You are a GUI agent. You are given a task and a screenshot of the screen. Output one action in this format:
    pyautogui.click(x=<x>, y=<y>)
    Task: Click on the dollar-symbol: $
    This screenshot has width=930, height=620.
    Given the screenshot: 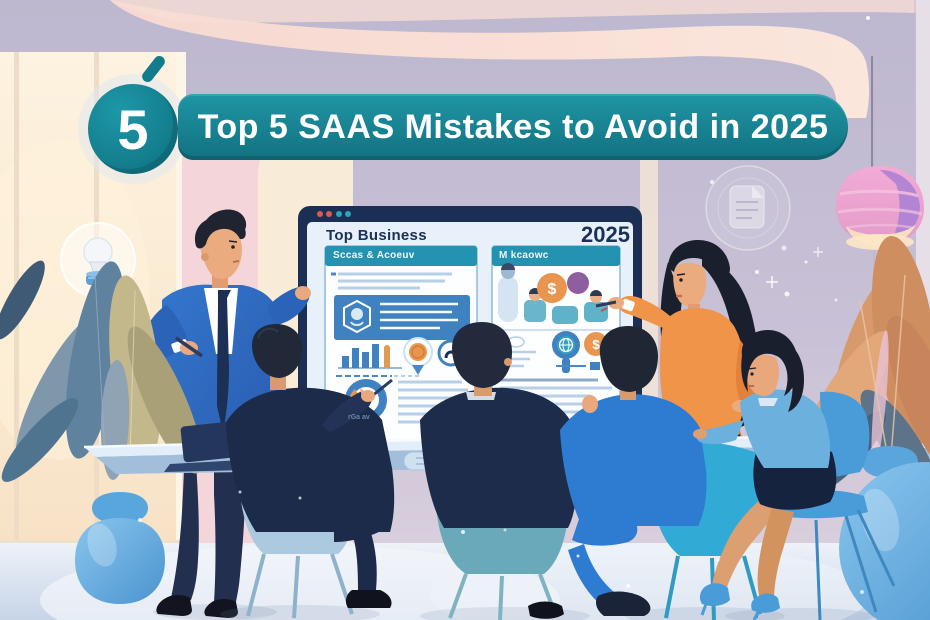 What is the action you would take?
    pyautogui.click(x=552, y=289)
    